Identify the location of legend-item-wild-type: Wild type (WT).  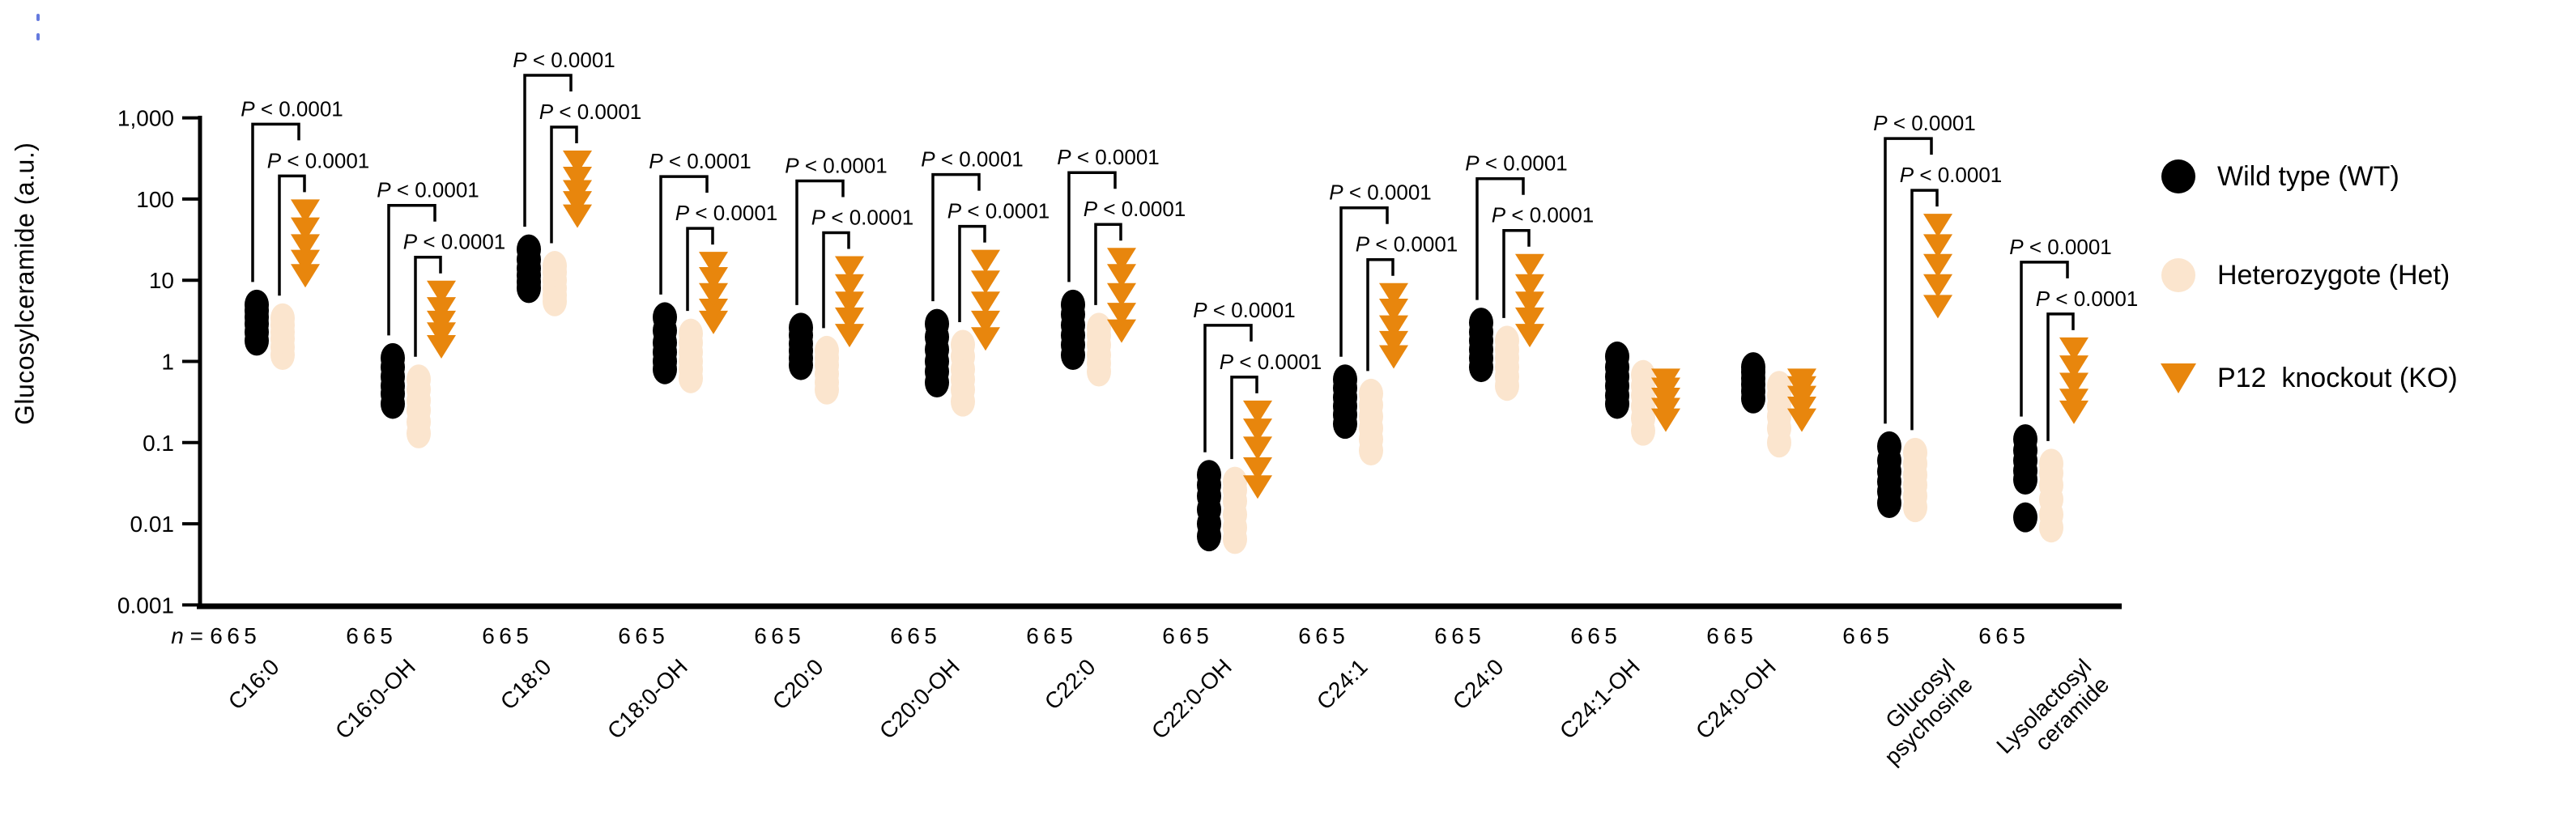
(2280, 176).